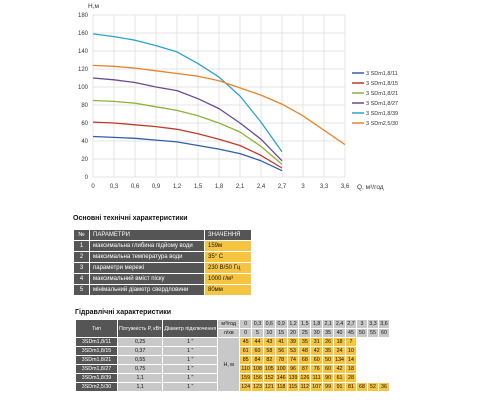 The image size is (500, 400). Describe the element at coordinates (382, 114) in the screenshot. I see `legend-label: 3 SDm1,8/39` at that location.